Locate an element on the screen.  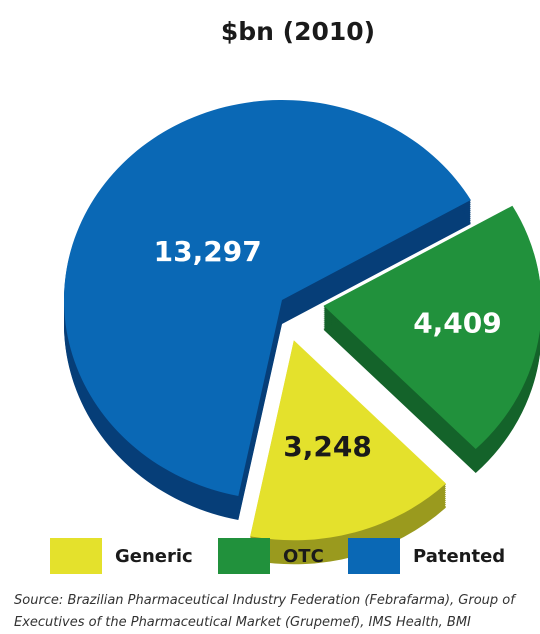
value-label-generic: 3,248 is located at coordinates (327, 446).